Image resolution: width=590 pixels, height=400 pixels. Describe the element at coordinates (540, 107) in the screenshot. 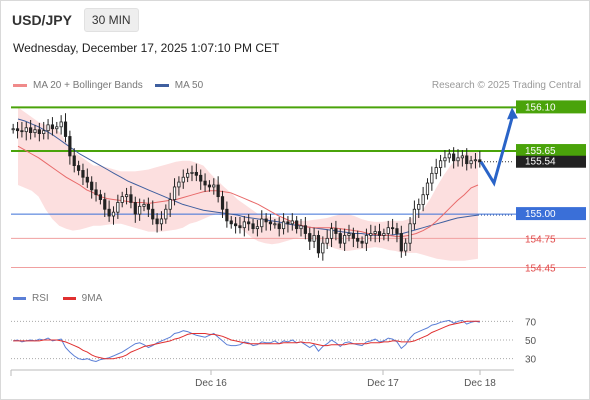

I see `level-label-156-10: 156.10` at that location.